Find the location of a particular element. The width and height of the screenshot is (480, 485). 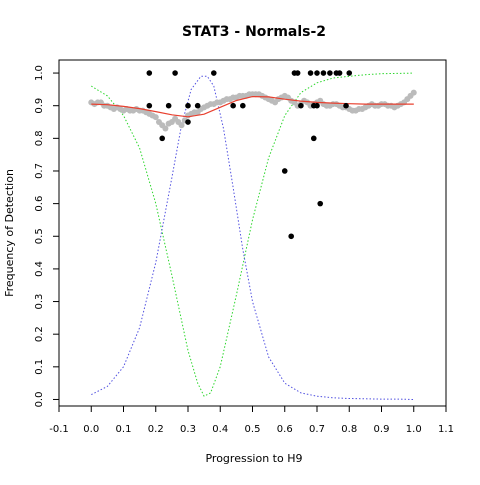

x-axis: -0.1 0.0 0.1 0.2 0.3 0.4 0.5 0.6 0.7 0.8 0.9 1.0 1.1 is located at coordinates (251, 420).